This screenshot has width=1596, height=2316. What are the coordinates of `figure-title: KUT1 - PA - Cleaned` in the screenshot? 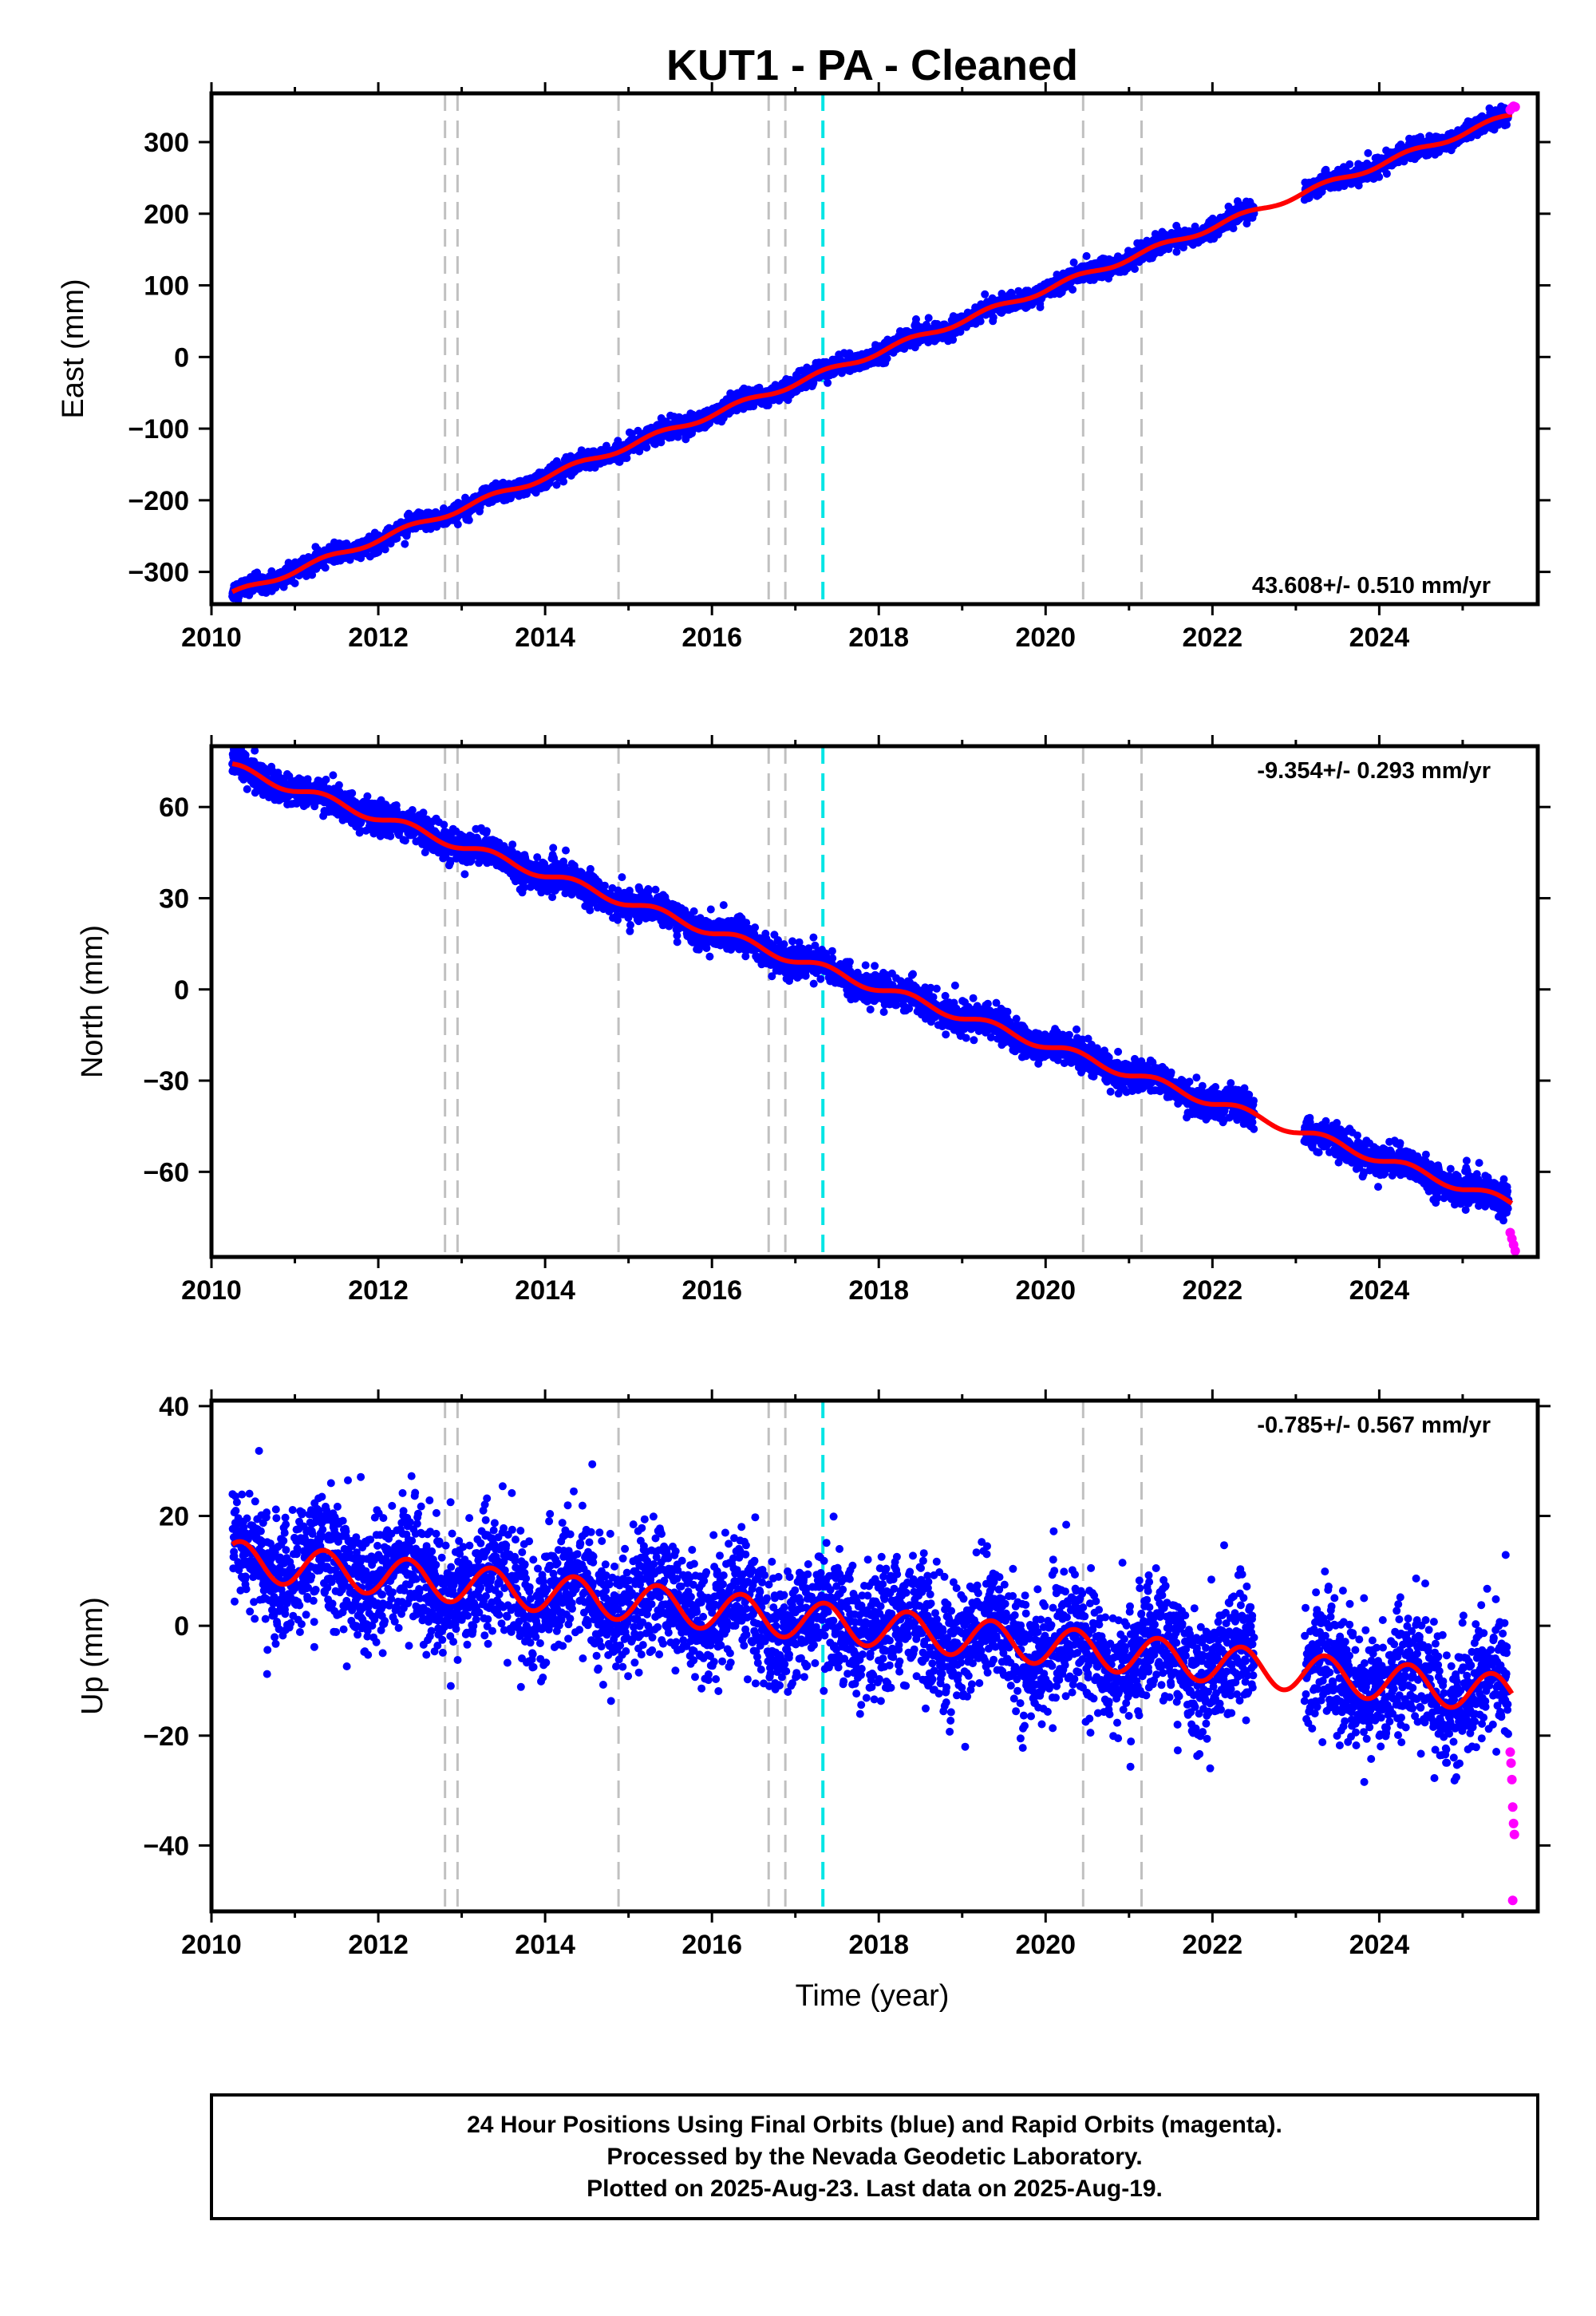 It's located at (872, 65).